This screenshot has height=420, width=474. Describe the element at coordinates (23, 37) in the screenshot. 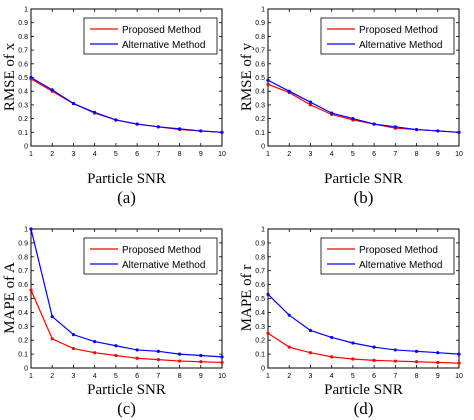

I see `y-tick-label: 0.8` at that location.